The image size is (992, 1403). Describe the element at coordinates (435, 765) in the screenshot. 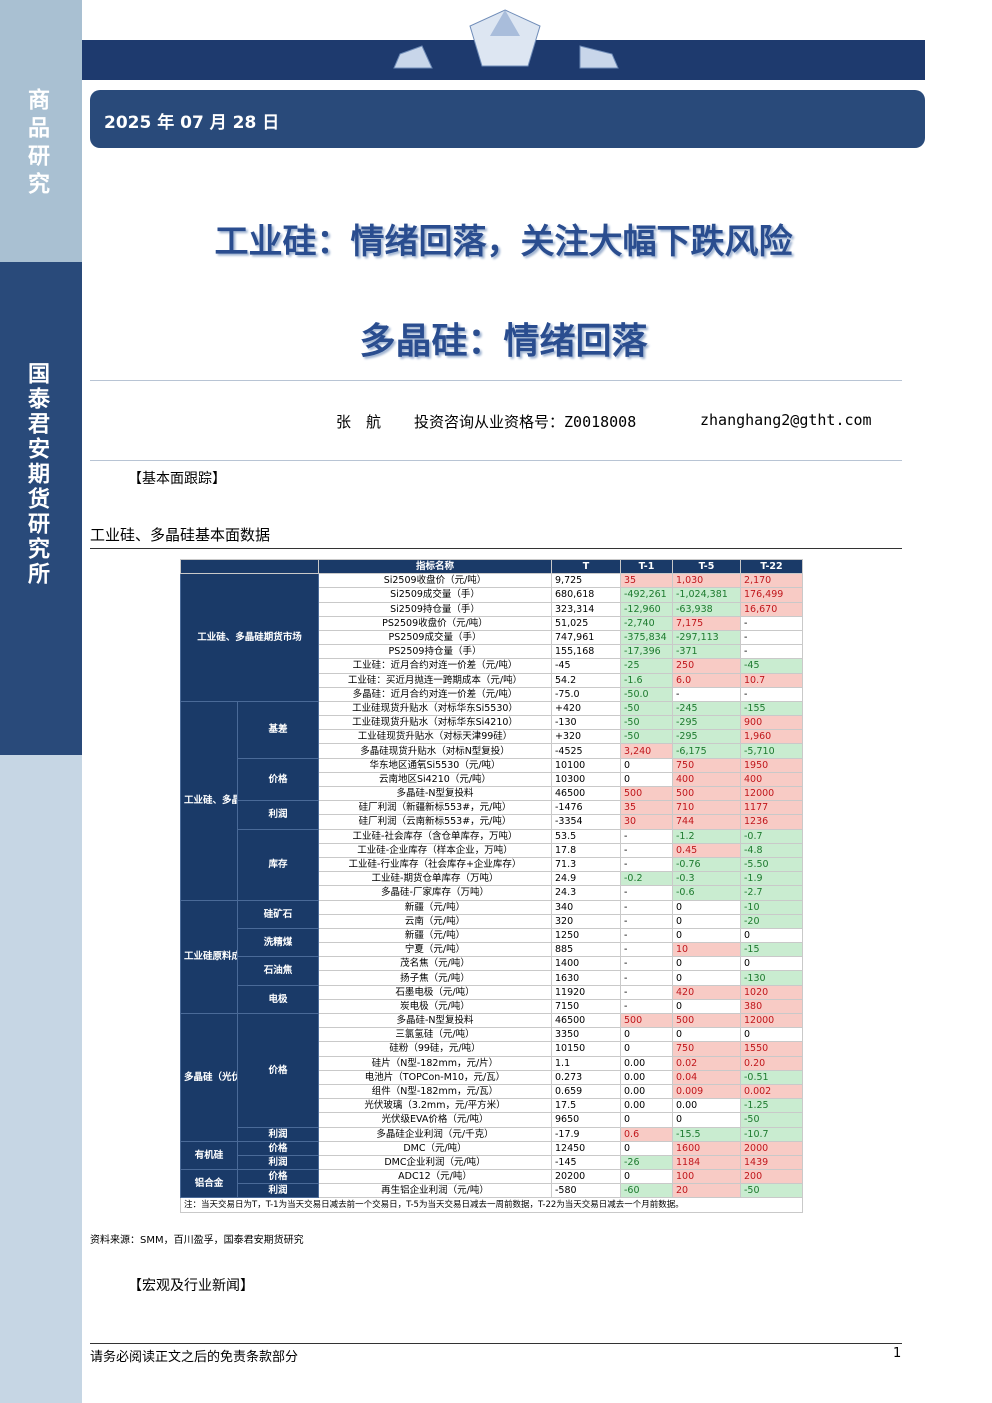

I see `indicator-name: 华东地区通氧Si5530（元/吨）` at that location.